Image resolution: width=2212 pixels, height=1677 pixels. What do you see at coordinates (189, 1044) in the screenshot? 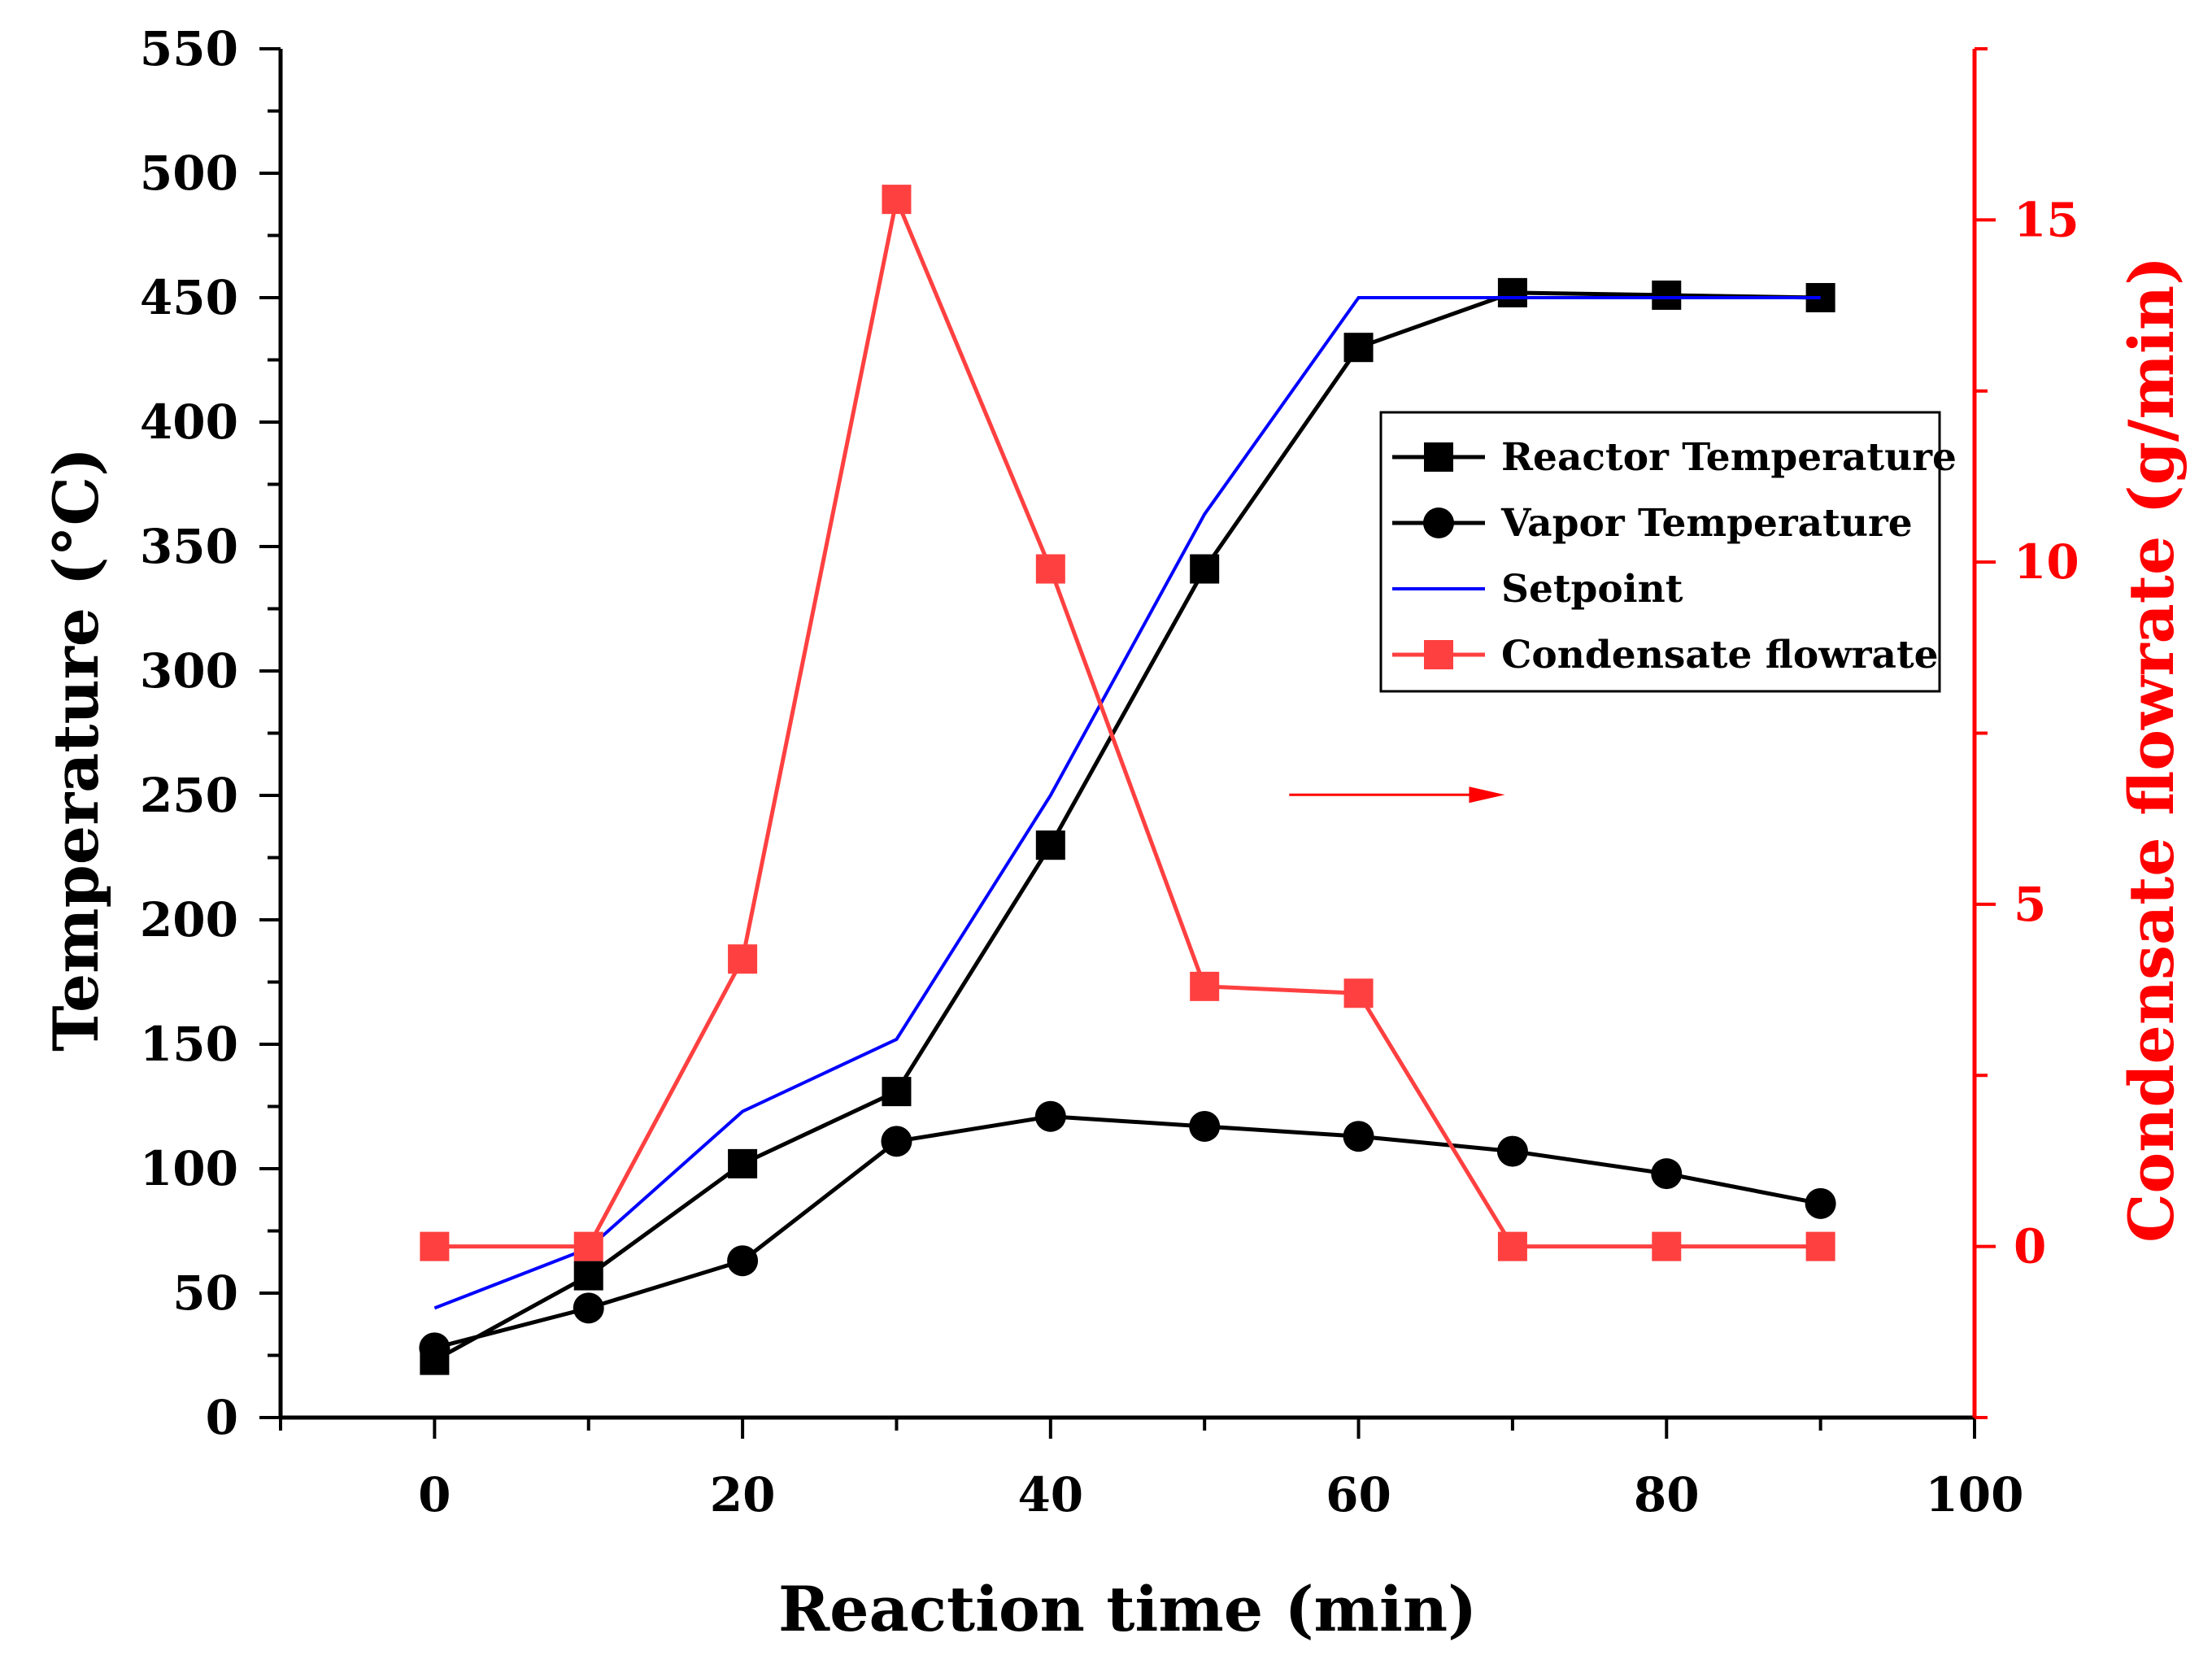
I see `y-tick-label: 150` at bounding box center [189, 1044].